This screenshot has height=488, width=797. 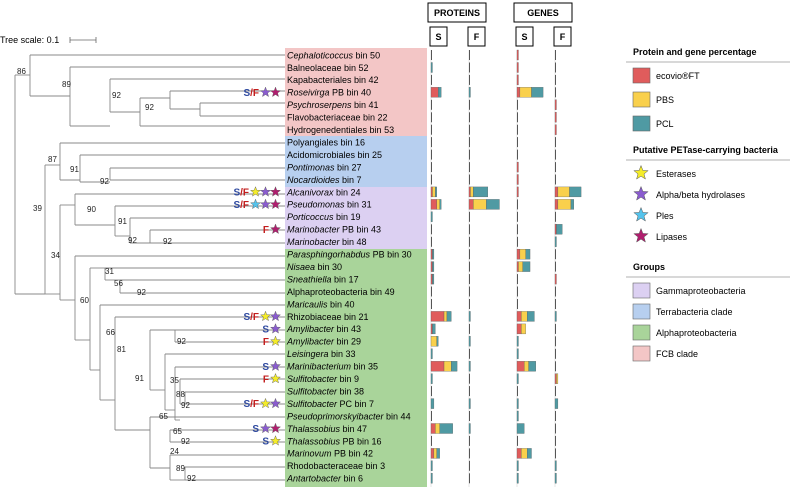 What do you see at coordinates (401, 403) in the screenshot?
I see `taxon-row: Sulfitobacter PC bin 7 S/F` at bounding box center [401, 403].